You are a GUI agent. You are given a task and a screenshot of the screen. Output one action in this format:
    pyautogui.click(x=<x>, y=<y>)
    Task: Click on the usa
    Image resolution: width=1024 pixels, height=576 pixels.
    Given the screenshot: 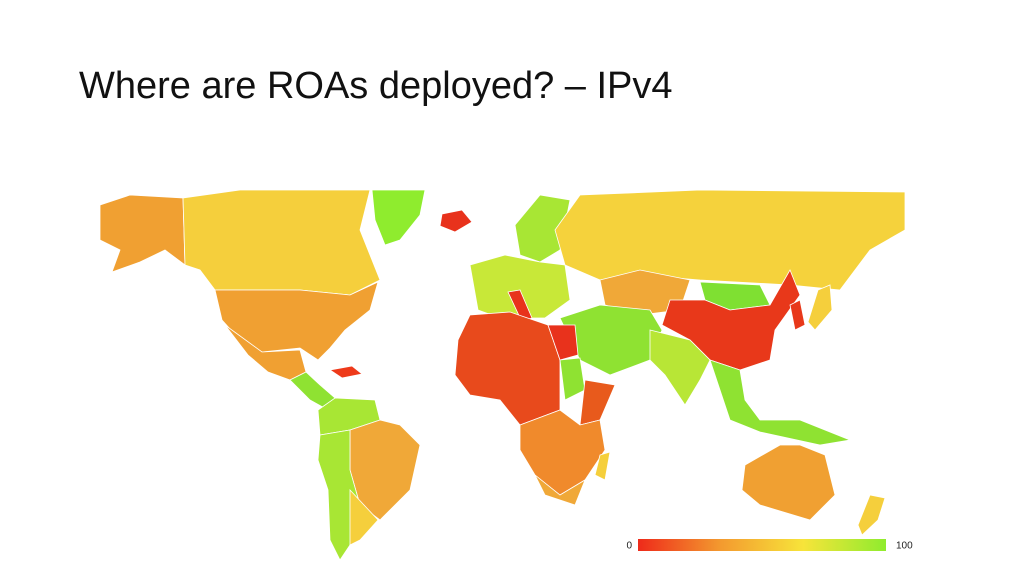 What is the action you would take?
    pyautogui.click(x=296, y=321)
    